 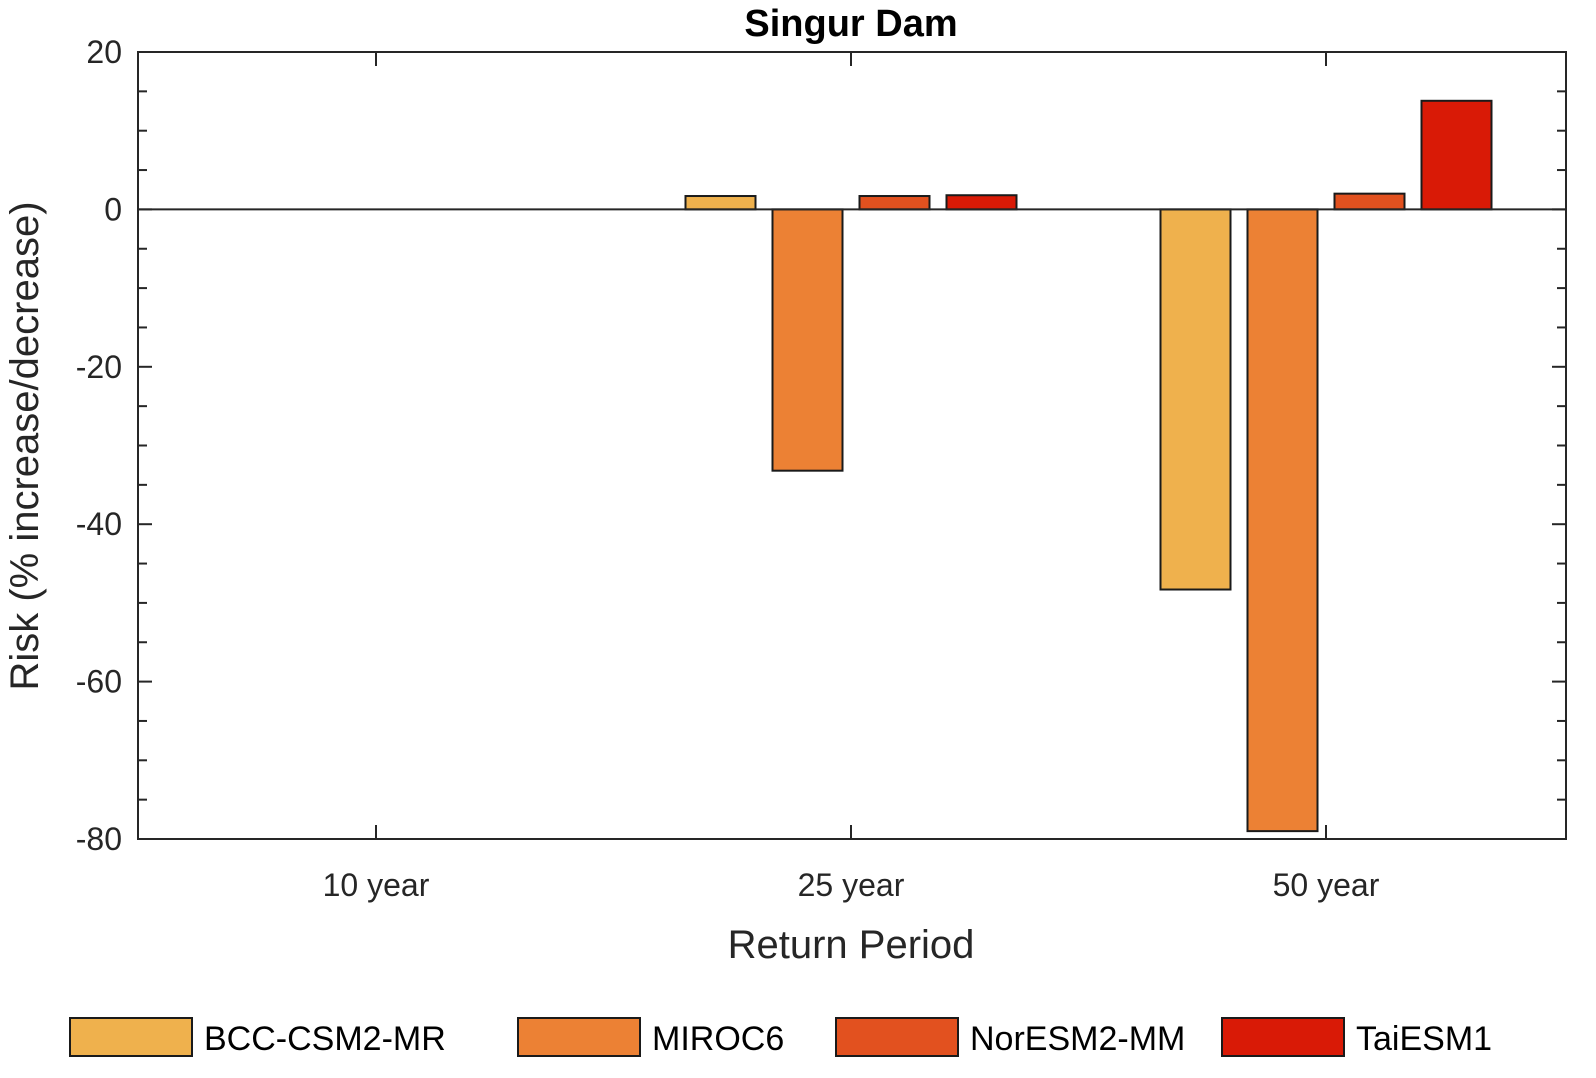 I want to click on y-tick-label: -60, so click(x=99, y=682).